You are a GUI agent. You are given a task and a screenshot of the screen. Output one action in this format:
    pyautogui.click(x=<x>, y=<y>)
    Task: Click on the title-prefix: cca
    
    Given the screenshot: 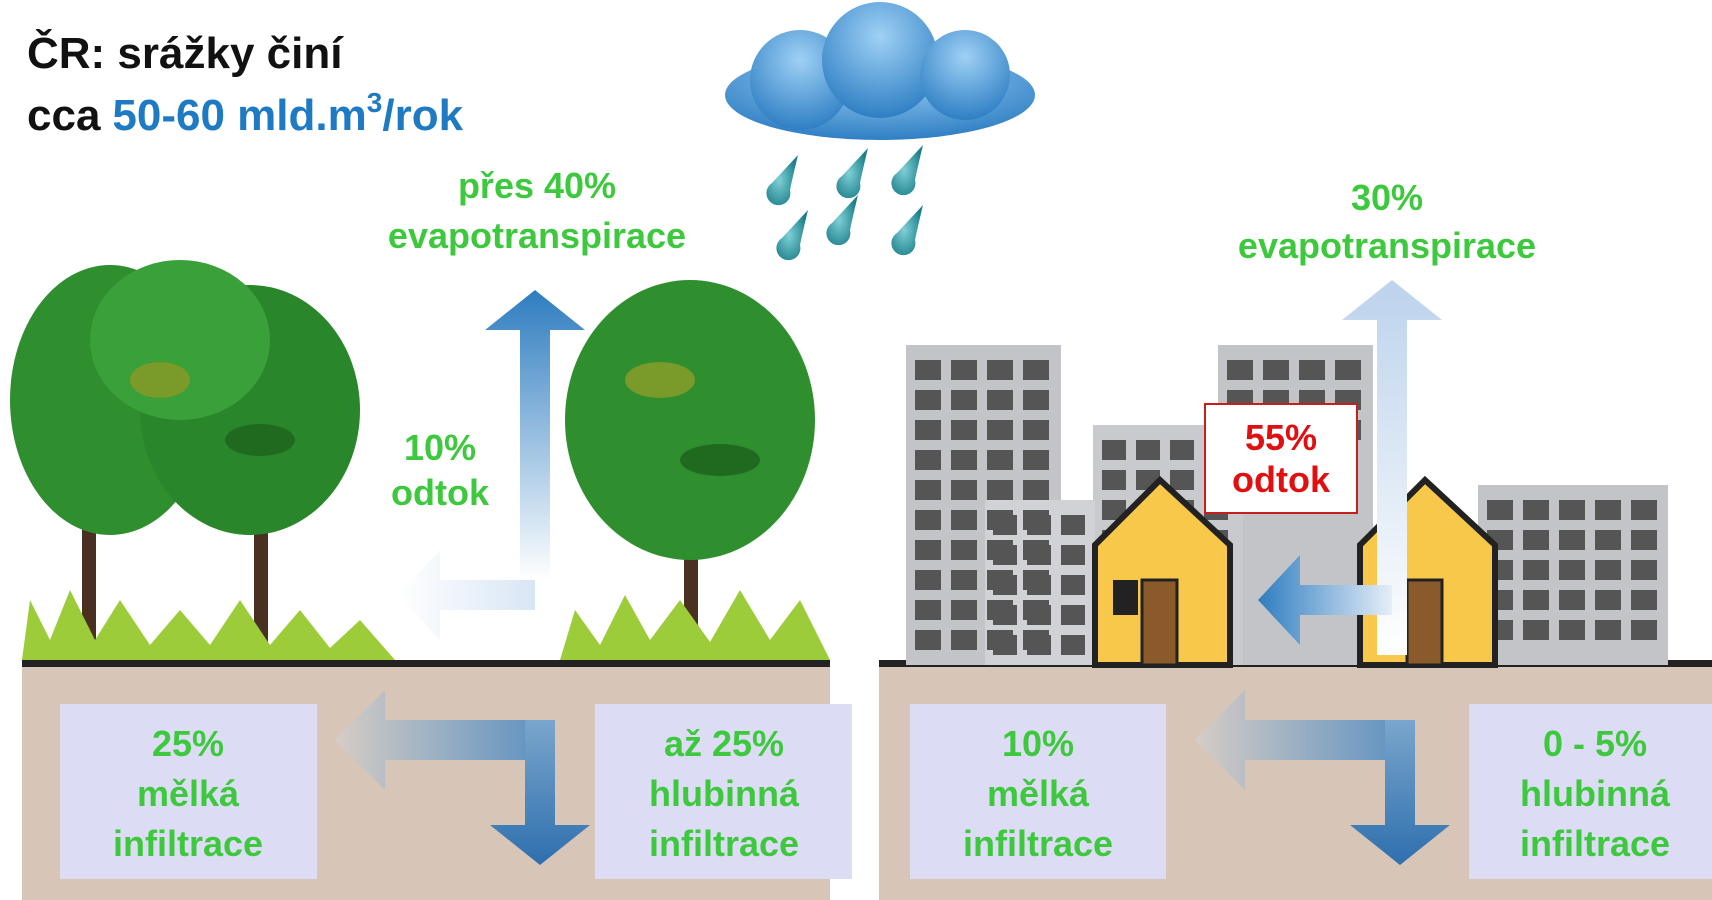 What is the action you would take?
    pyautogui.click(x=64, y=115)
    